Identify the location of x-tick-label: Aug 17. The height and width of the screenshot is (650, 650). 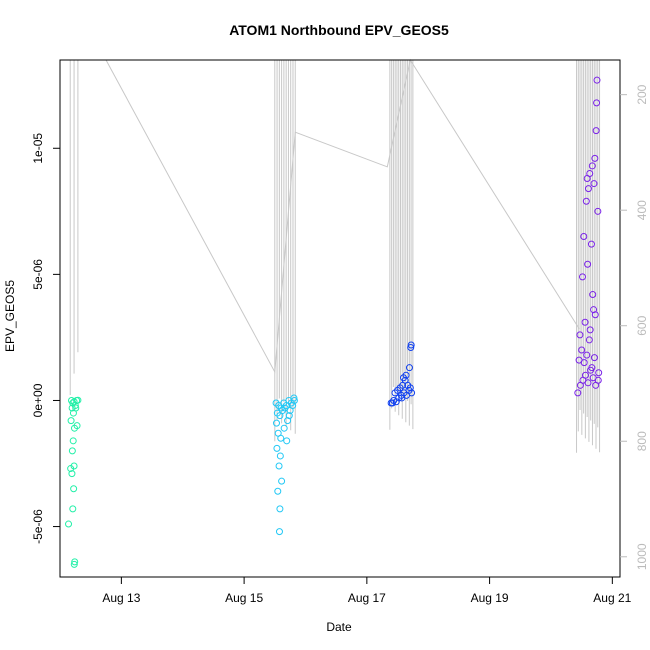
(367, 598).